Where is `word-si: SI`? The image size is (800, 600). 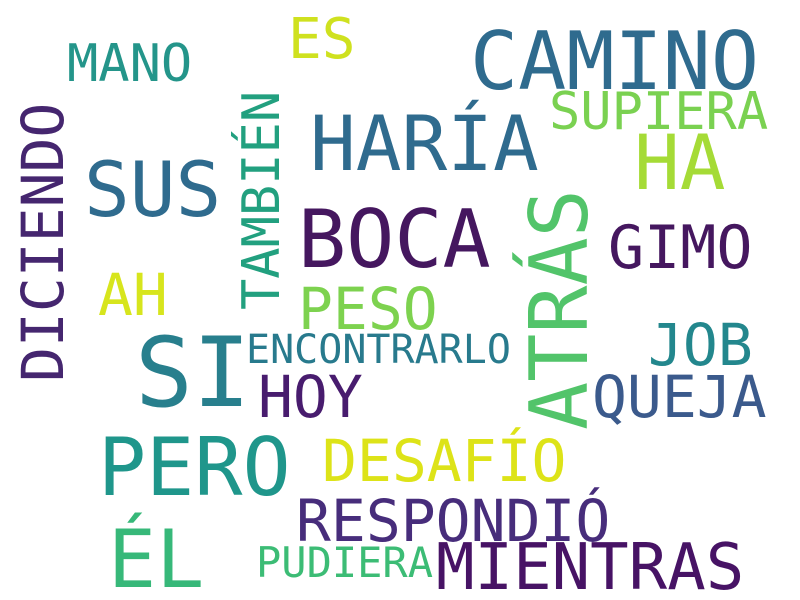 word-si: SI is located at coordinates (193, 373).